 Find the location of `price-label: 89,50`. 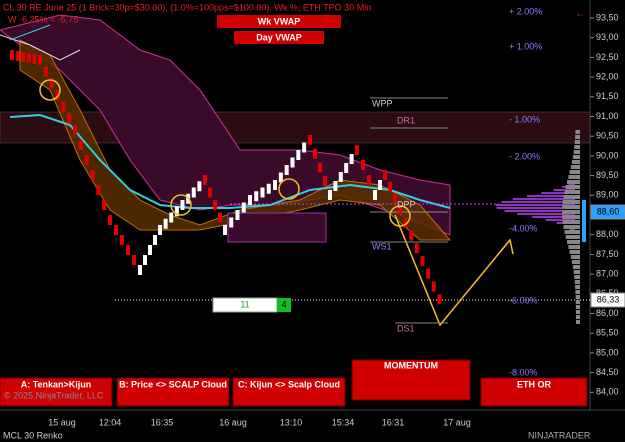

price-label: 89,50 is located at coordinates (607, 175).